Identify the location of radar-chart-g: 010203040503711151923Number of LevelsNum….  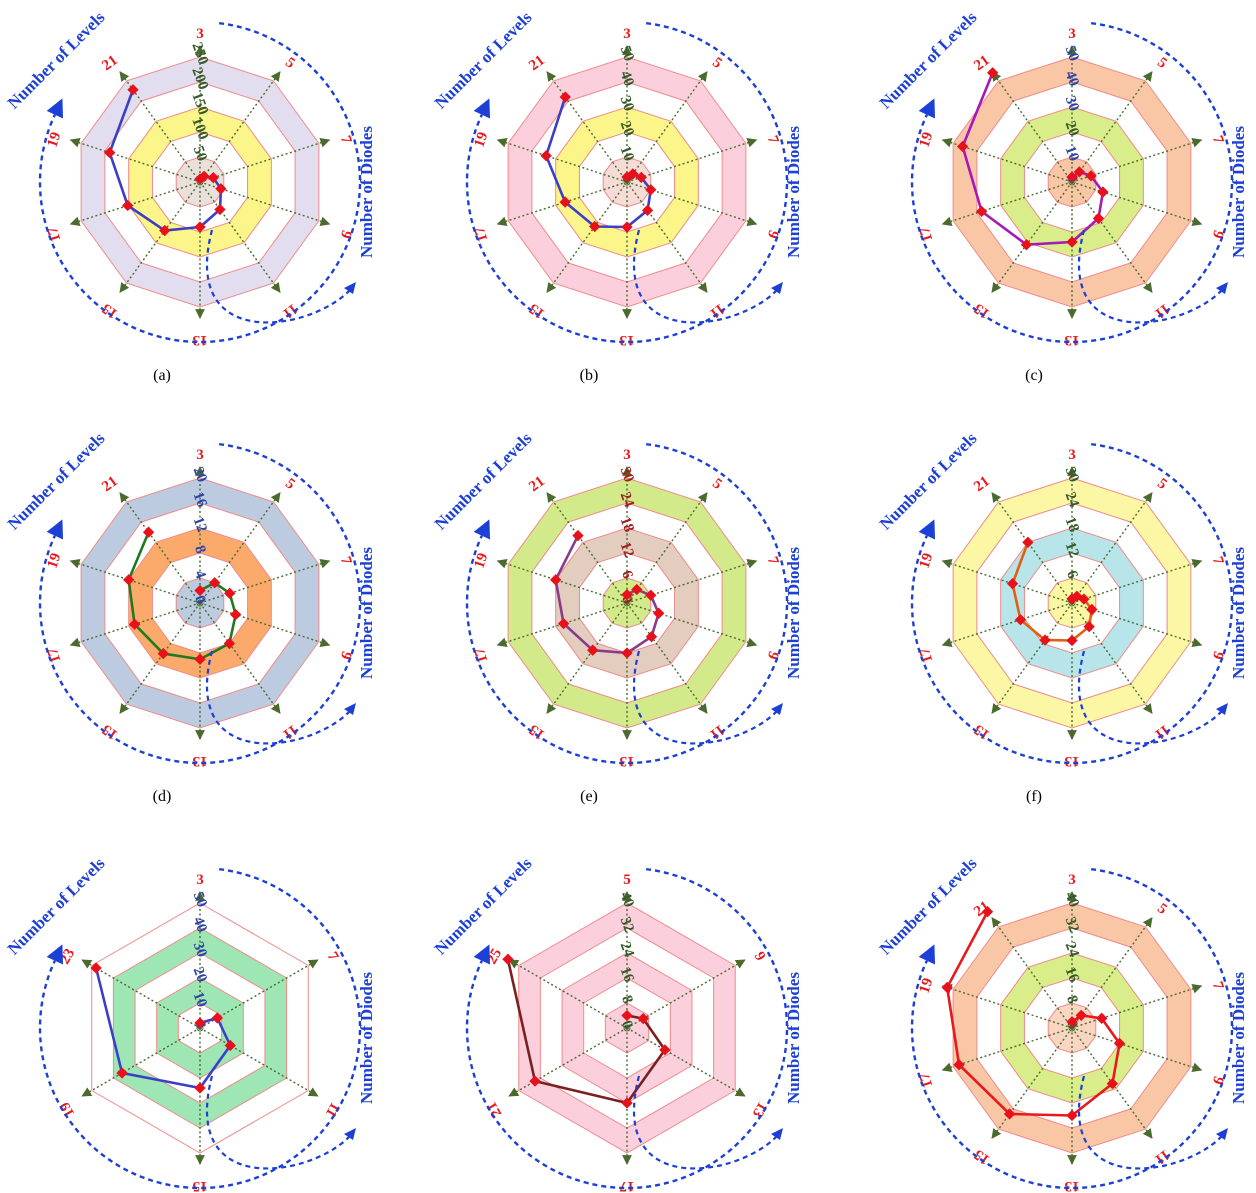
(190, 1023).